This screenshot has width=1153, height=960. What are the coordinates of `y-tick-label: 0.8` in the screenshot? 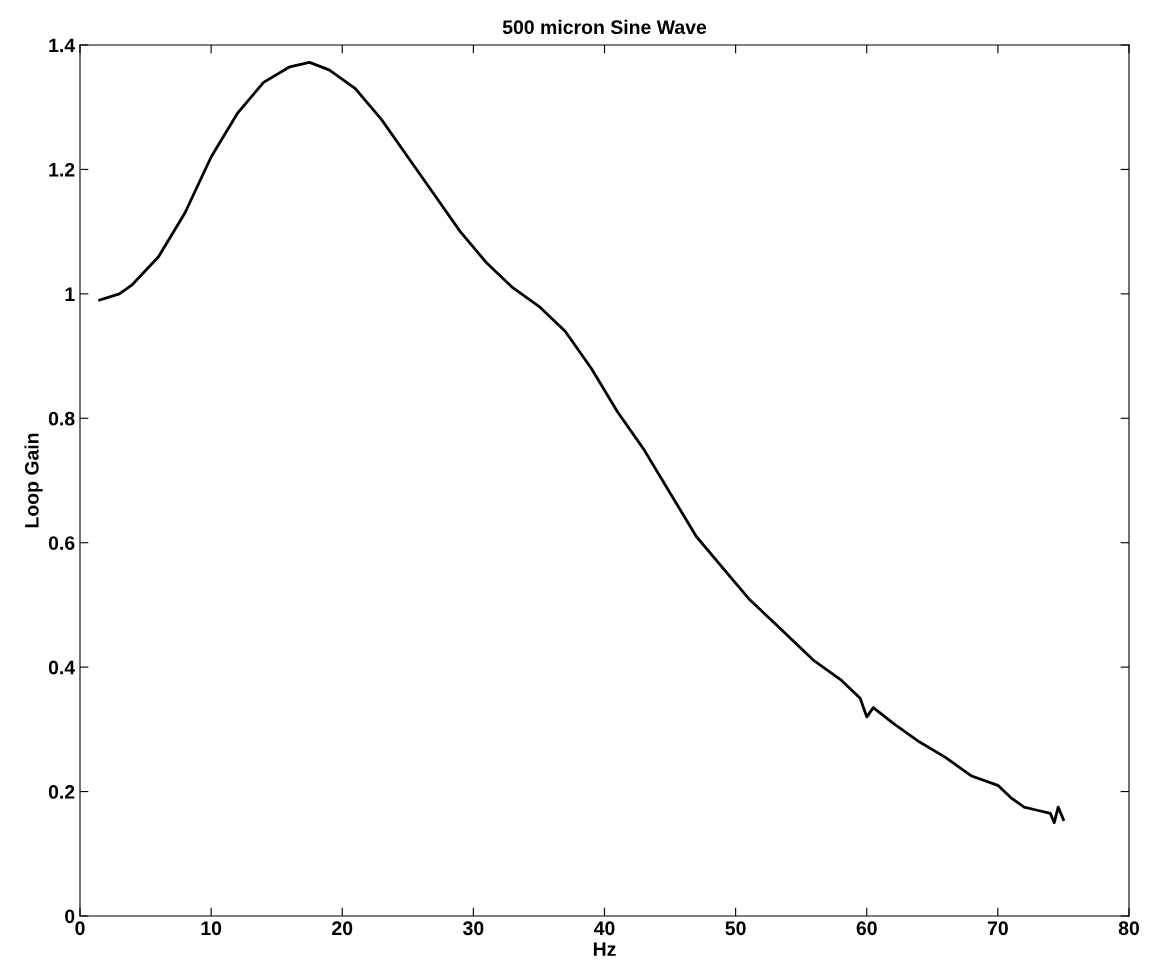 It's located at (61, 418).